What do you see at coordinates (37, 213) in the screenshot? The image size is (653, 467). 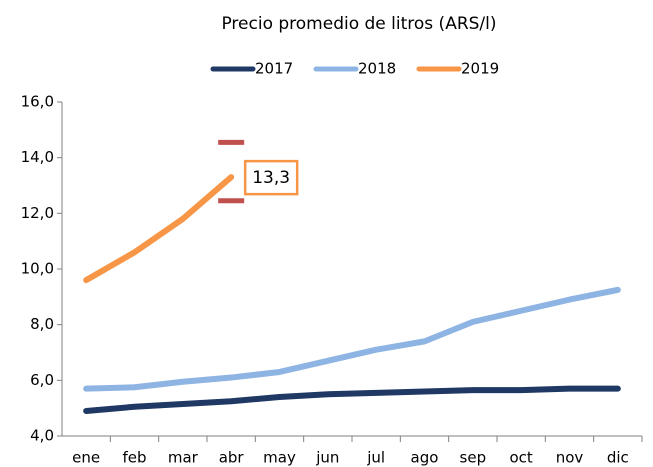 I see `y-tick-label: 12,0` at bounding box center [37, 213].